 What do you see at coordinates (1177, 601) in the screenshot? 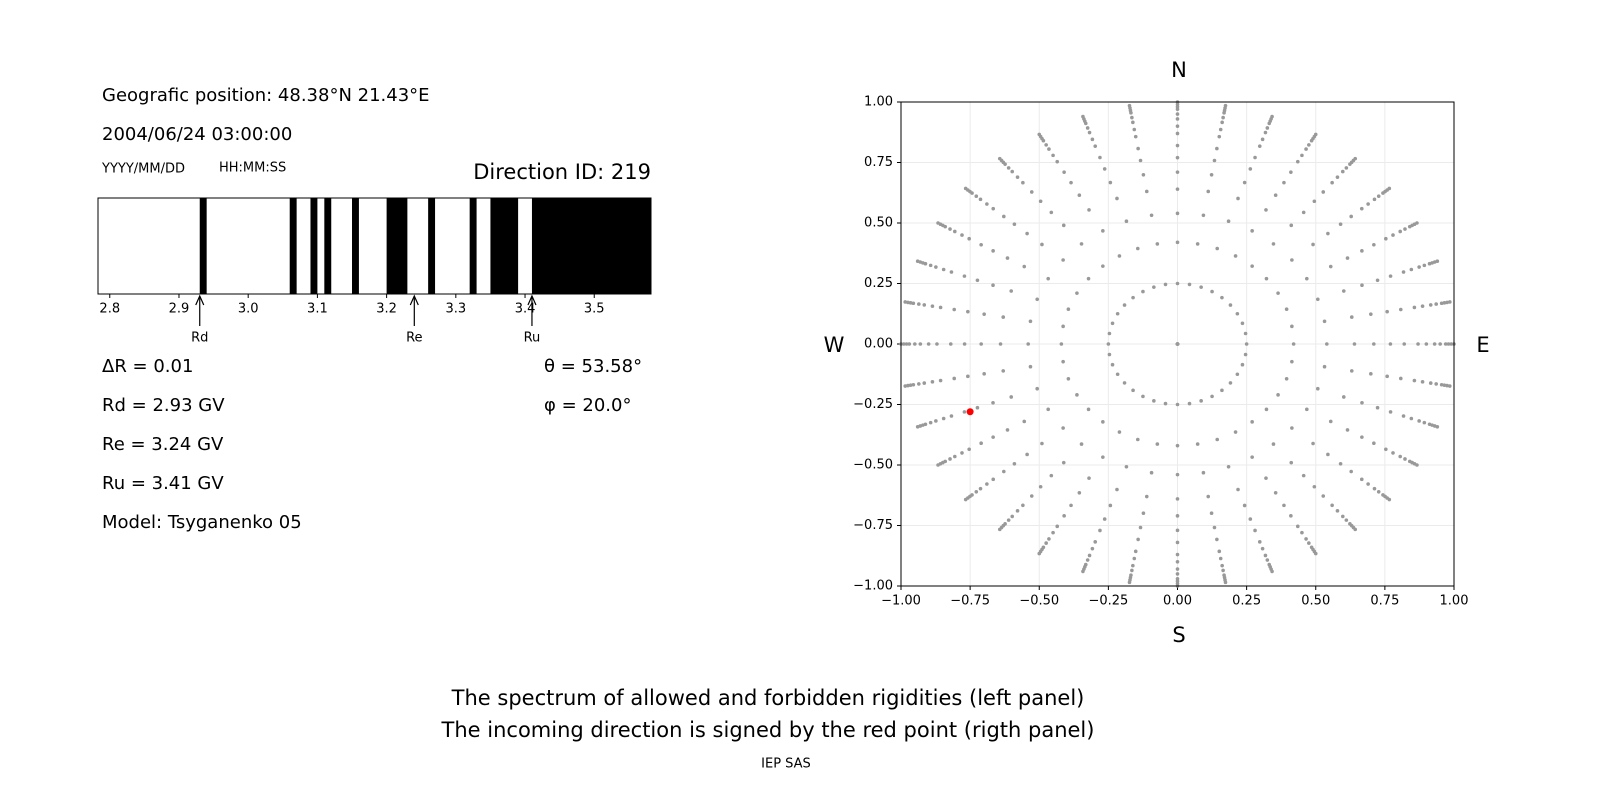
I see `x-tick-label: 0.00` at bounding box center [1177, 601].